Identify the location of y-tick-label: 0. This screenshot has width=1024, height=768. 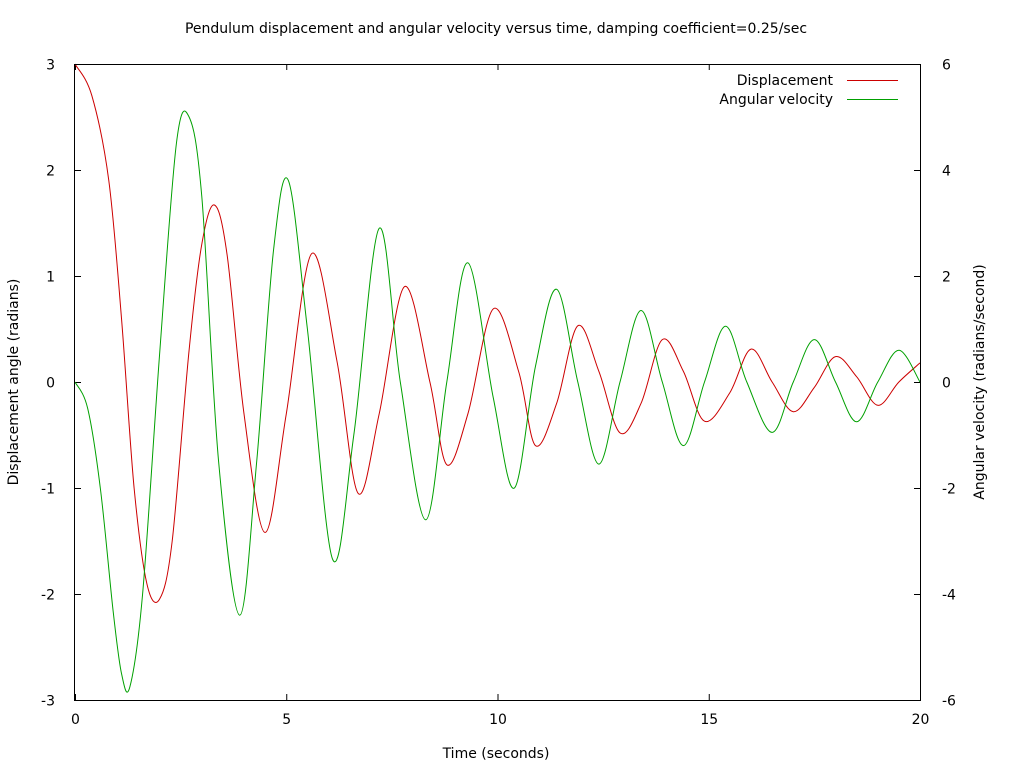
(50, 384).